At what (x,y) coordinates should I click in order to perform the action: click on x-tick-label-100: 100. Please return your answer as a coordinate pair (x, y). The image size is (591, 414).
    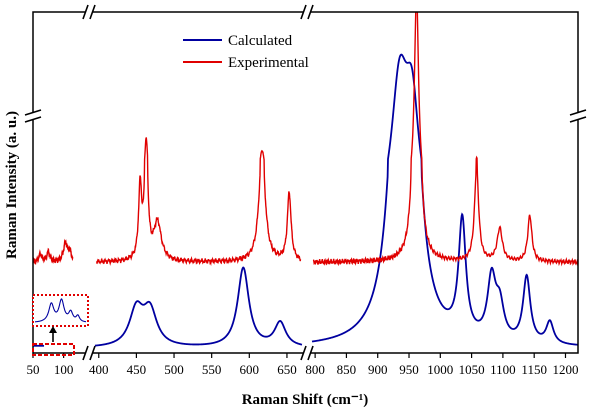
    Looking at the image, I should click on (64, 369).